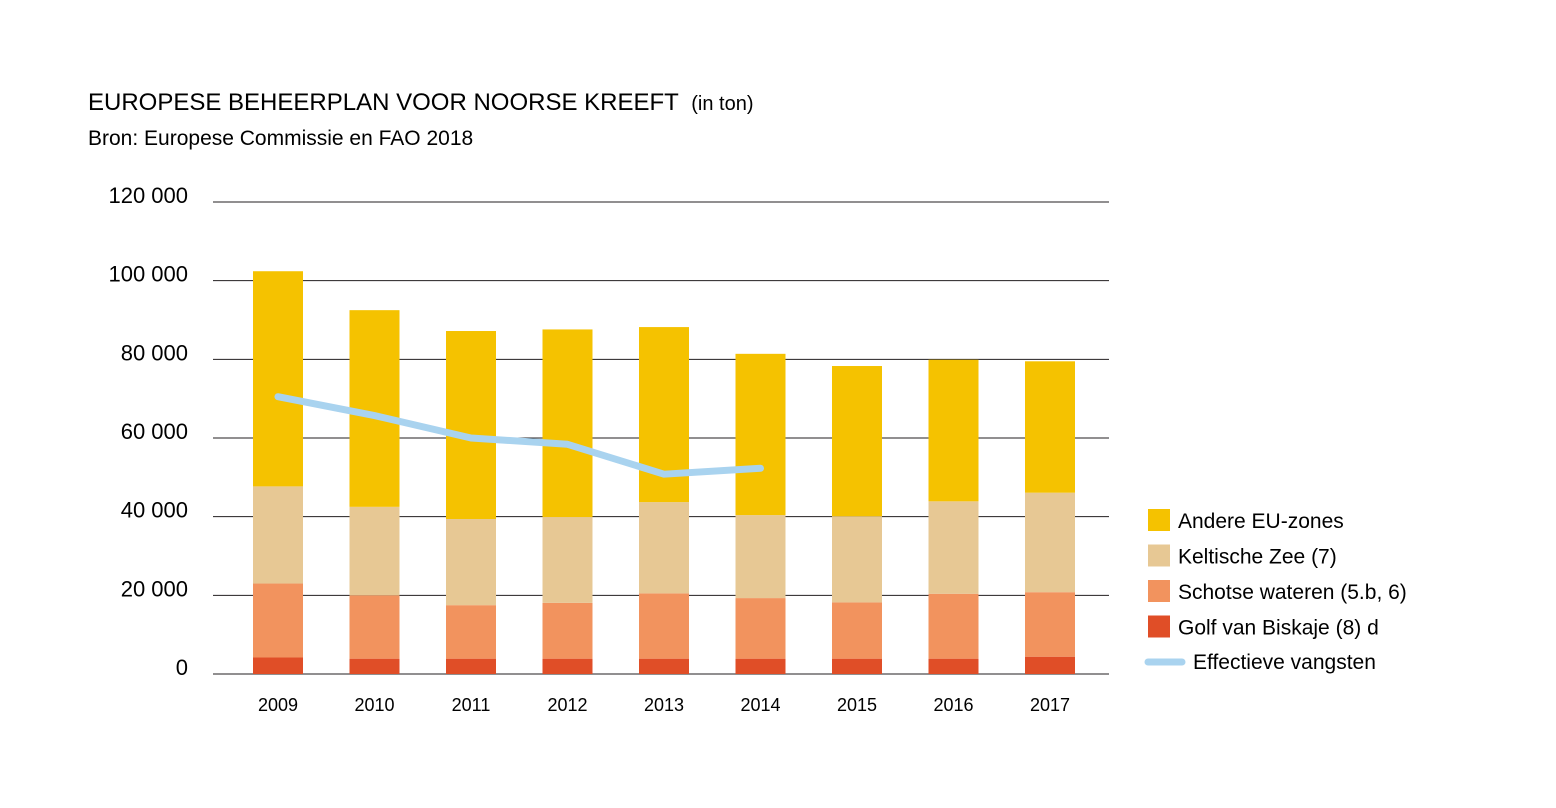 Image resolution: width=1556 pixels, height=808 pixels. I want to click on y-tick-label: 100 000, so click(148, 274).